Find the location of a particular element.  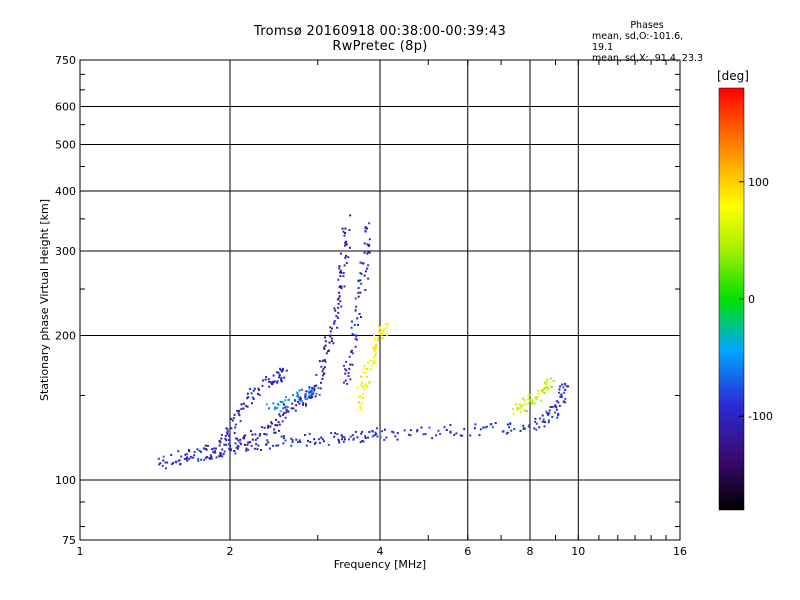

colorbar-tick-label: -100 is located at coordinates (760, 416).